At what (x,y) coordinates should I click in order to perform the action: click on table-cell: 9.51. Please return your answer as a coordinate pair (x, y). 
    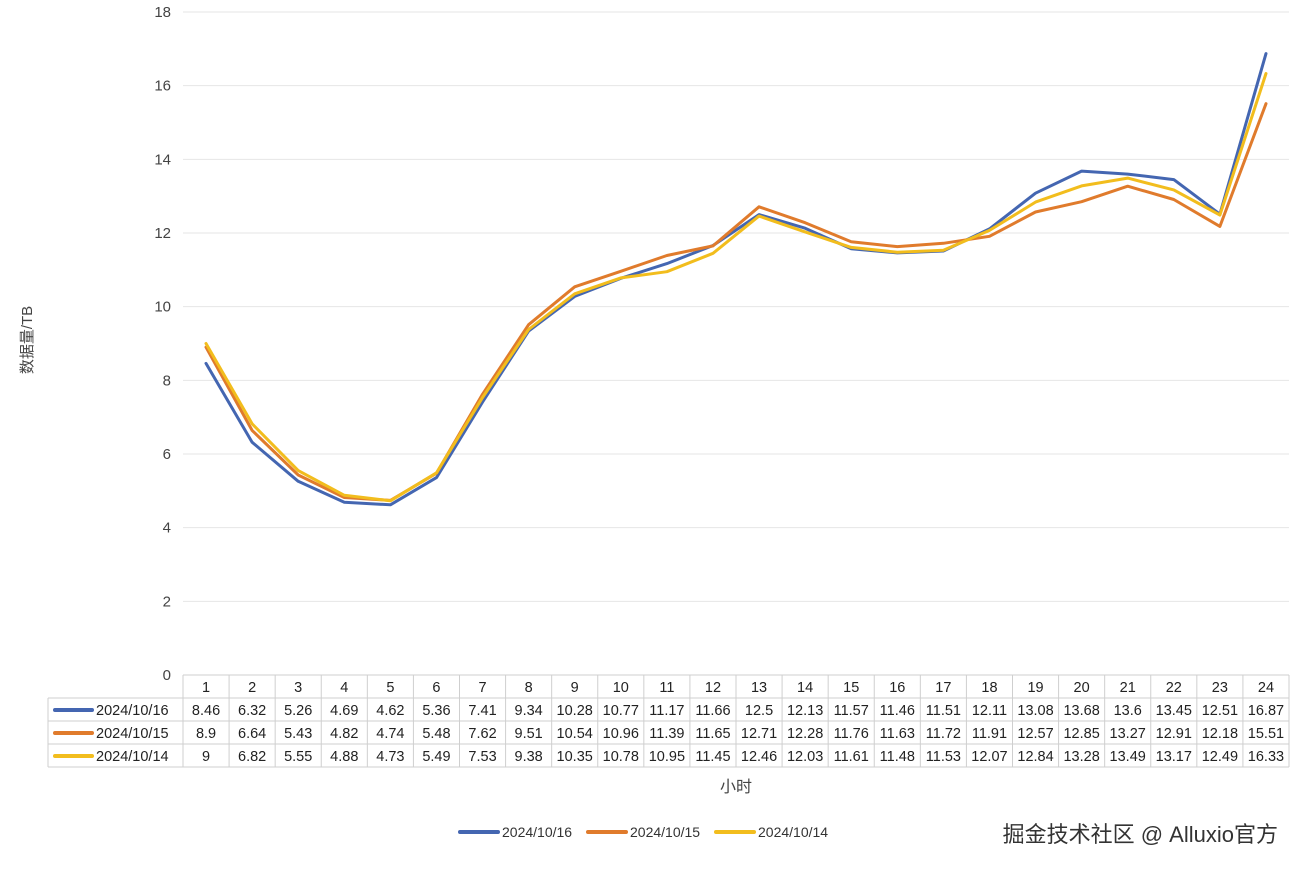
    Looking at the image, I should click on (529, 734).